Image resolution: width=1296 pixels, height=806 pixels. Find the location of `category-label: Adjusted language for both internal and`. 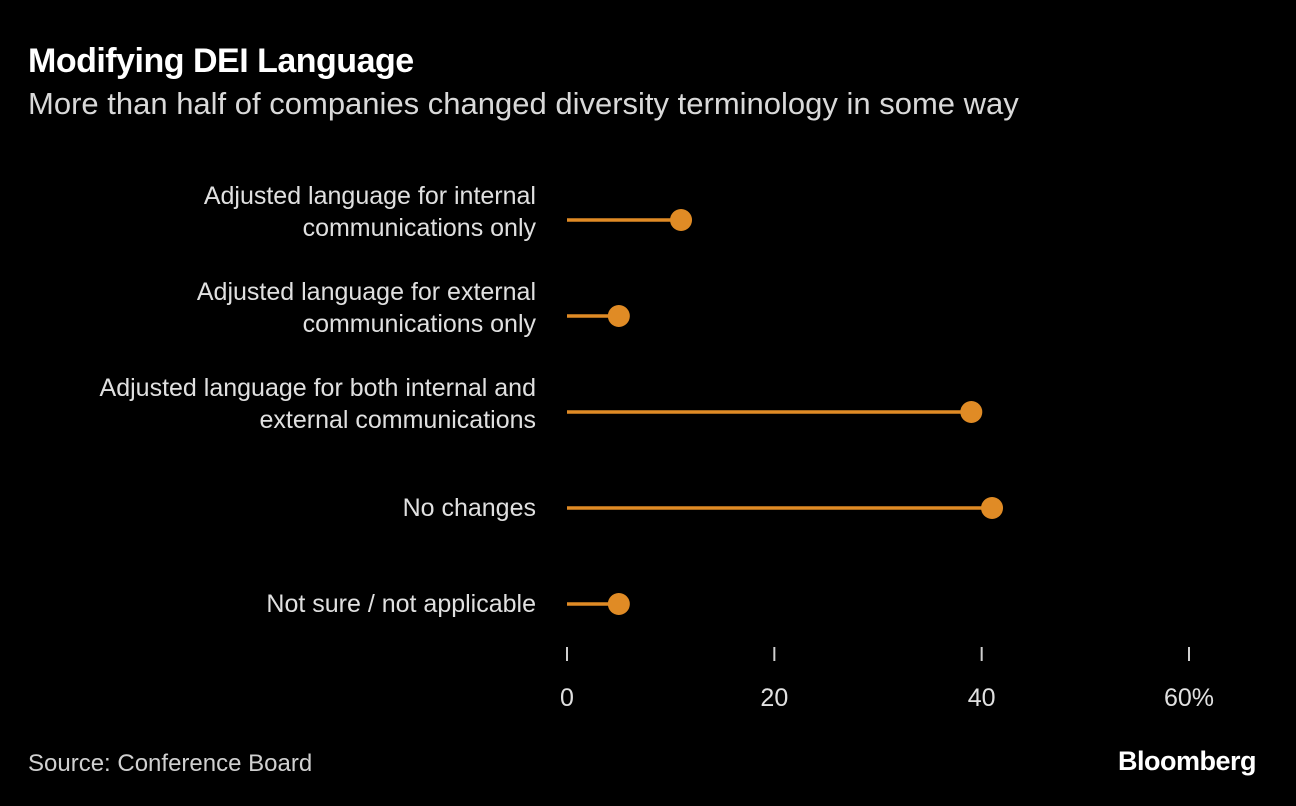

category-label: Adjusted language for both internal and is located at coordinates (318, 388).